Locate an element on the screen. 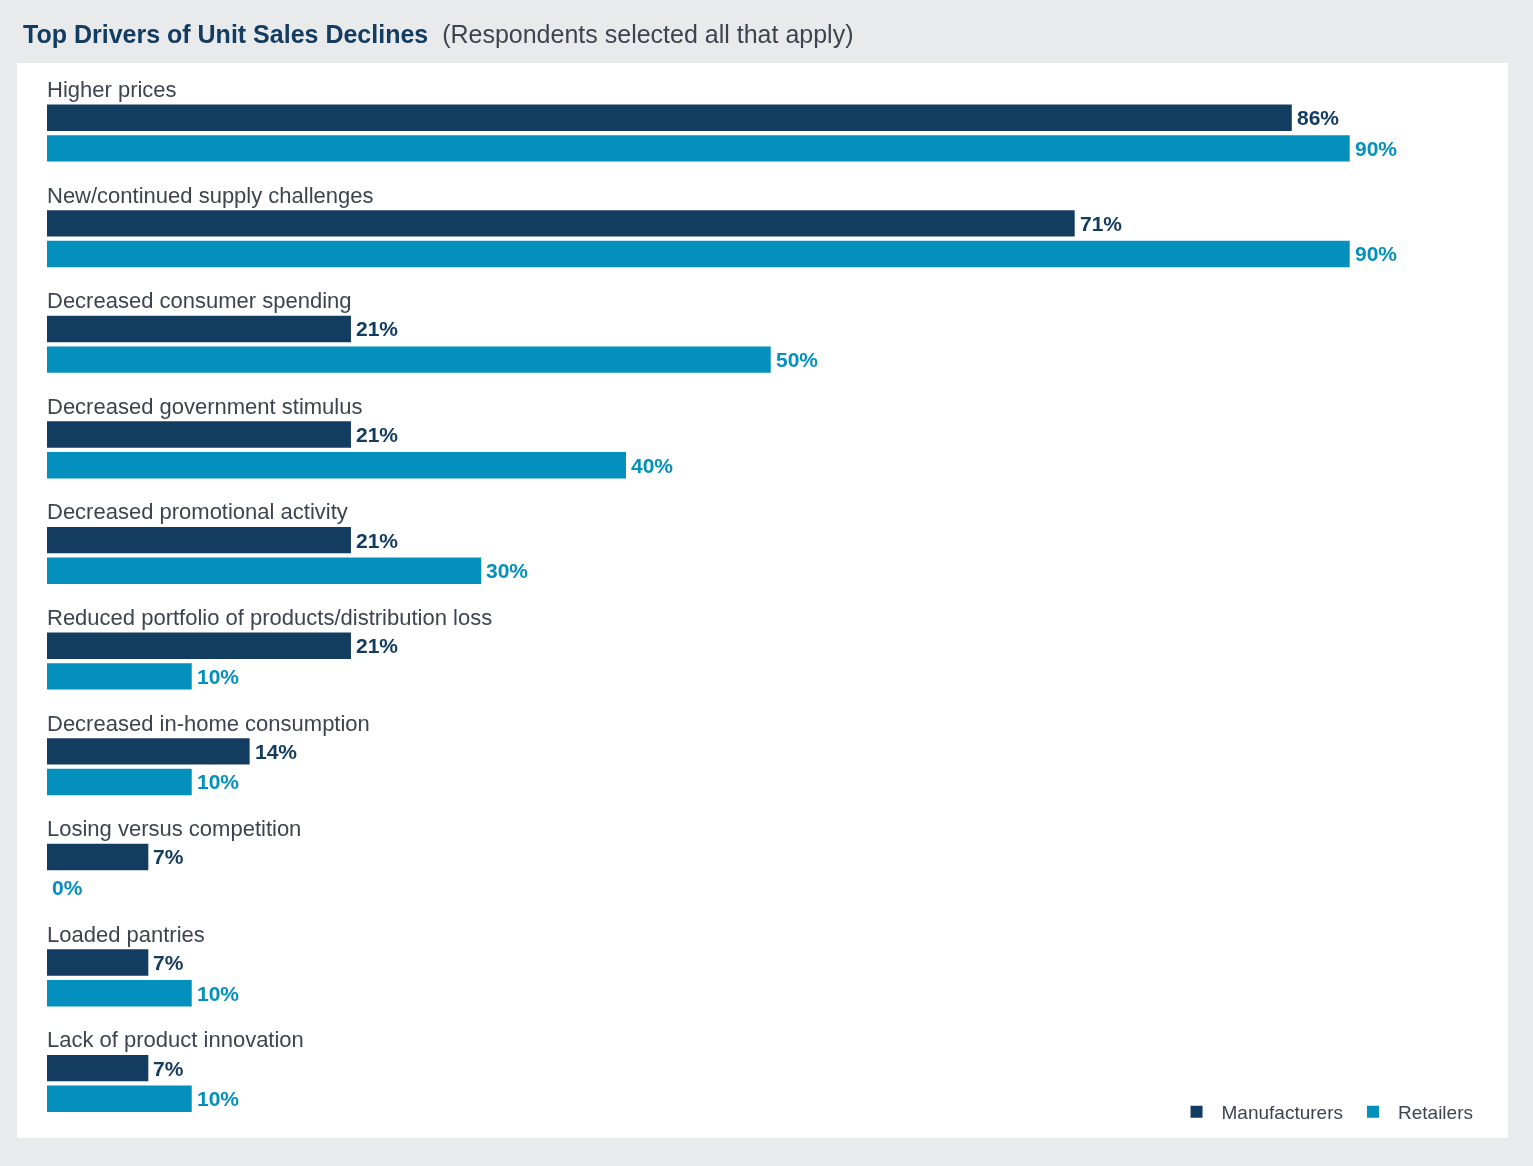 This screenshot has width=1533, height=1166. chart-title: Top Drivers of Unit Sales Declines is located at coordinates (226, 33).